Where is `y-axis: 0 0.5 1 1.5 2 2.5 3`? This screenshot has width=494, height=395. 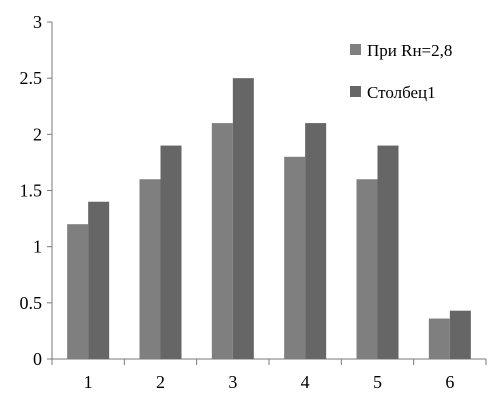
y-axis: 0 0.5 1 1.5 2 2.5 3 is located at coordinates (36, 190).